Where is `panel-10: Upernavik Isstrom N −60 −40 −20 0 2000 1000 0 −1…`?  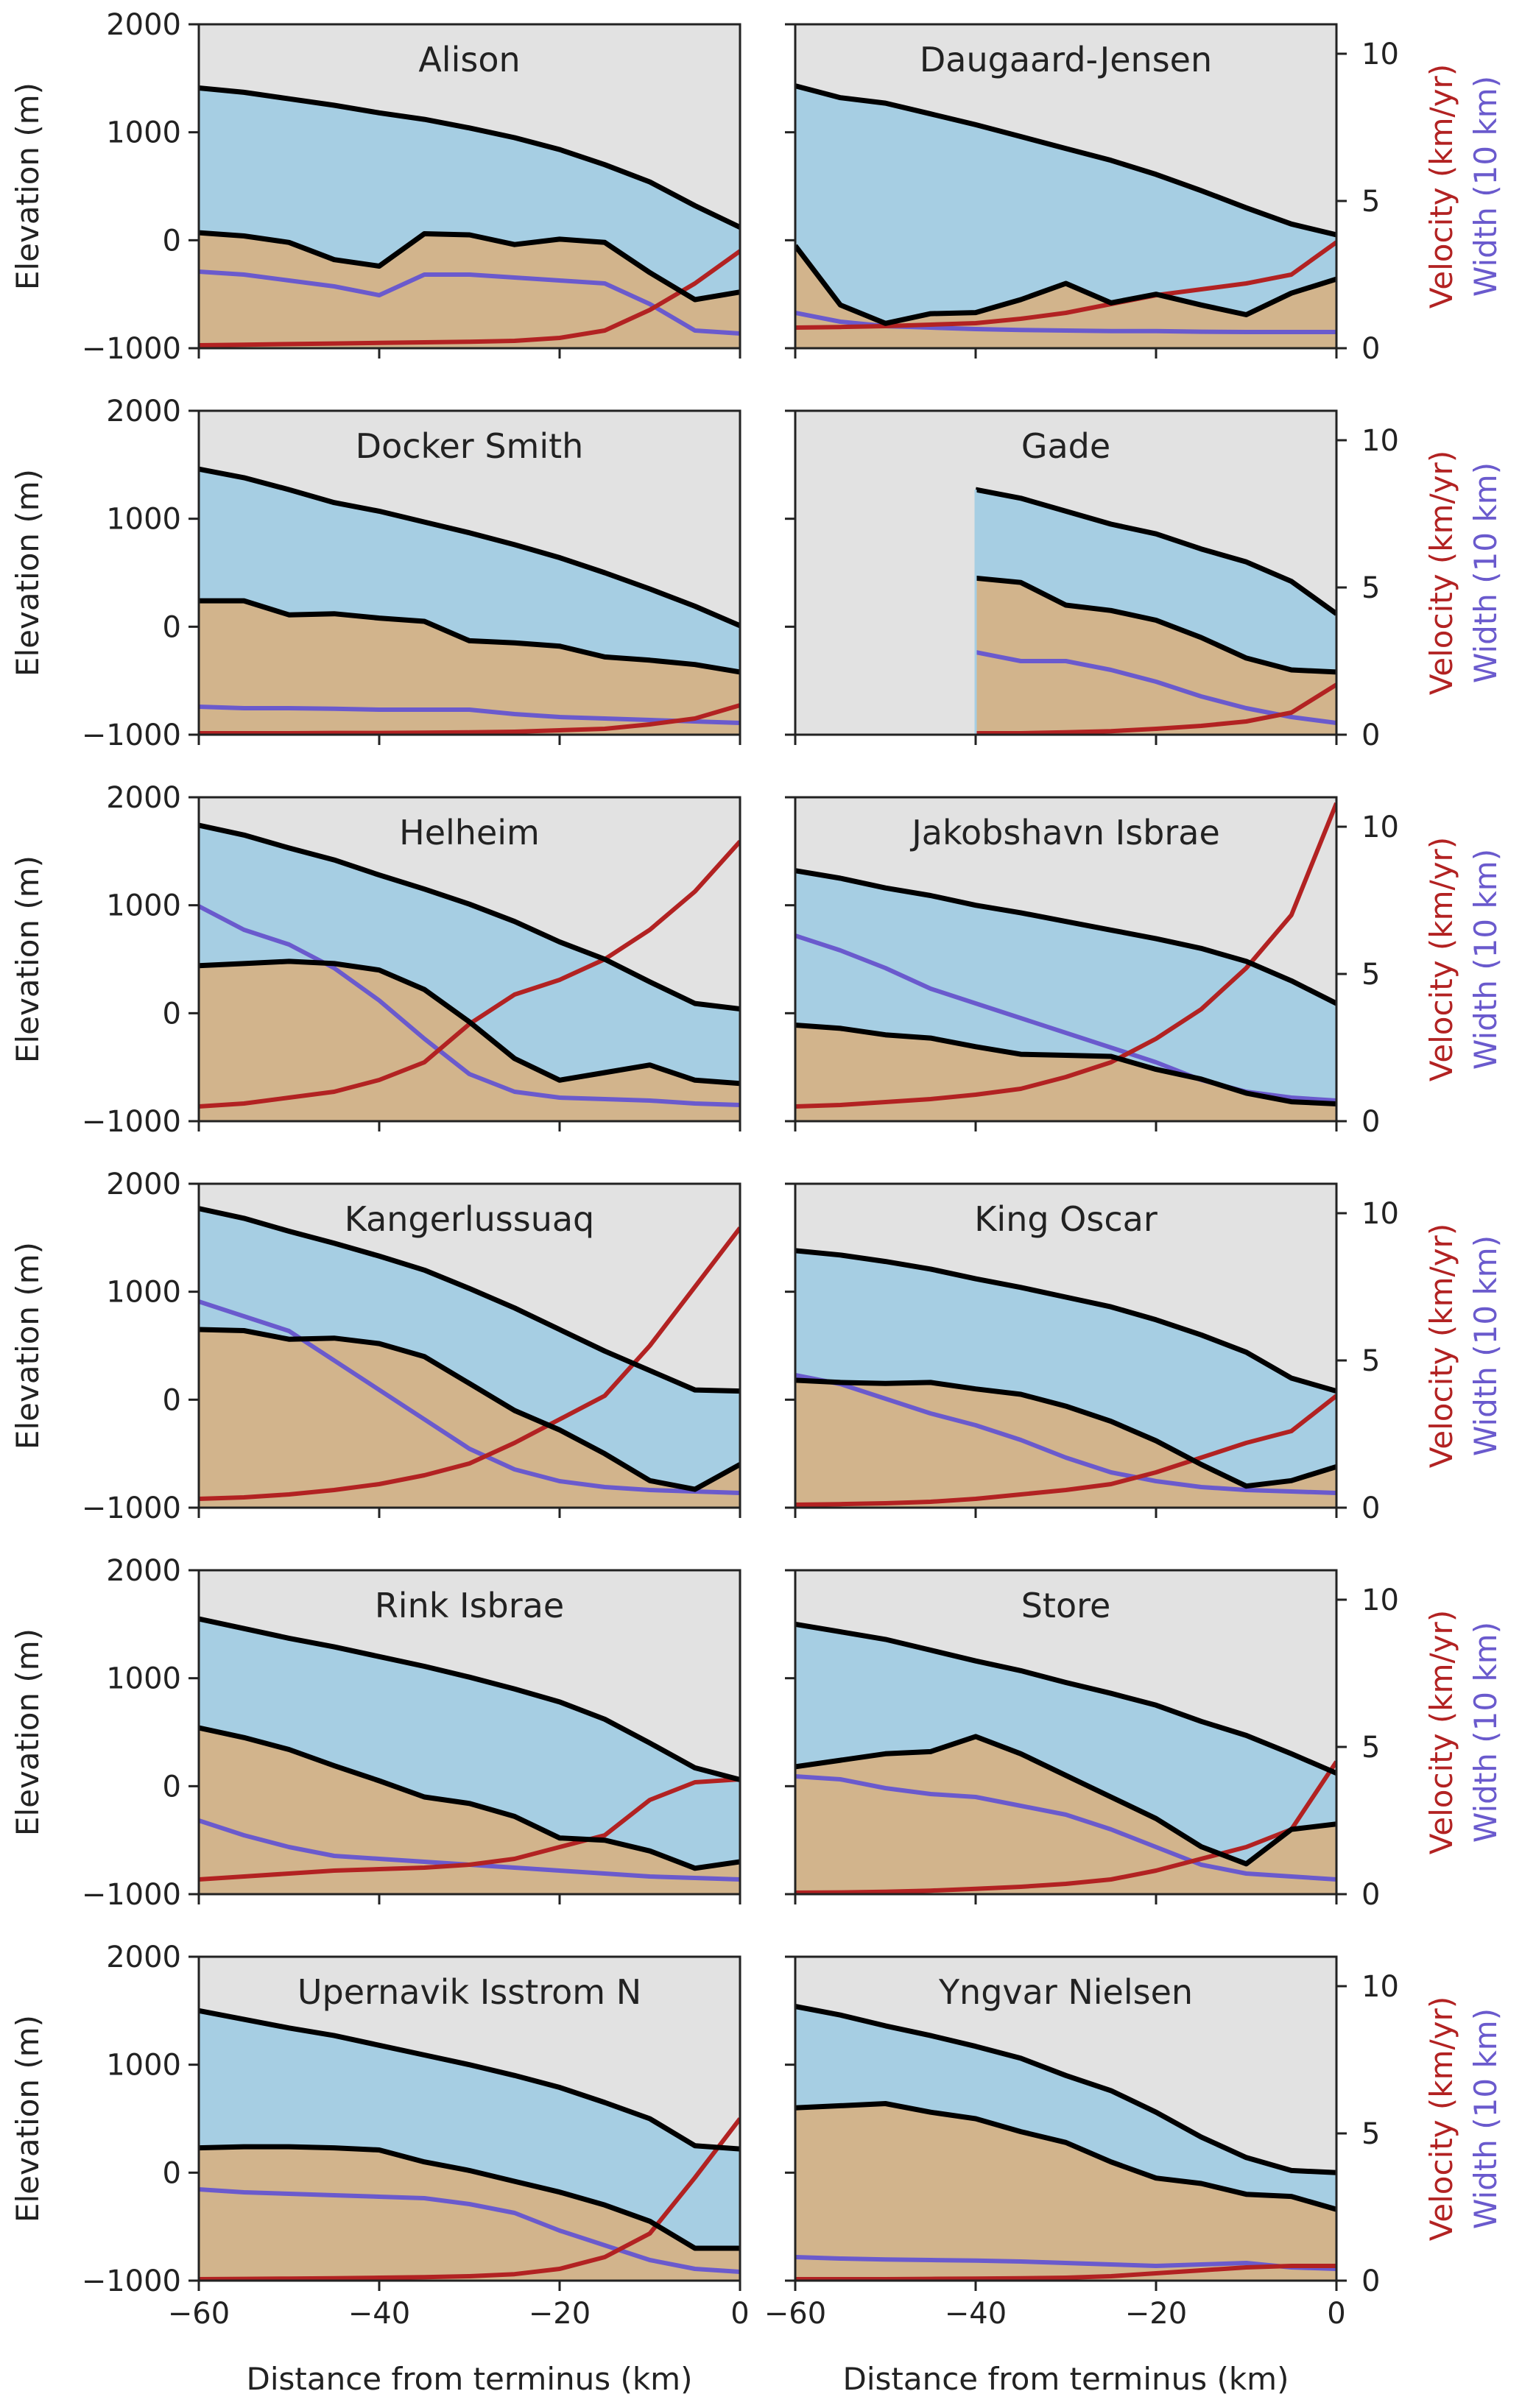 panel-10: Upernavik Isstrom N −60 −40 −20 0 2000 1000 0 −1… is located at coordinates (380, 2136).